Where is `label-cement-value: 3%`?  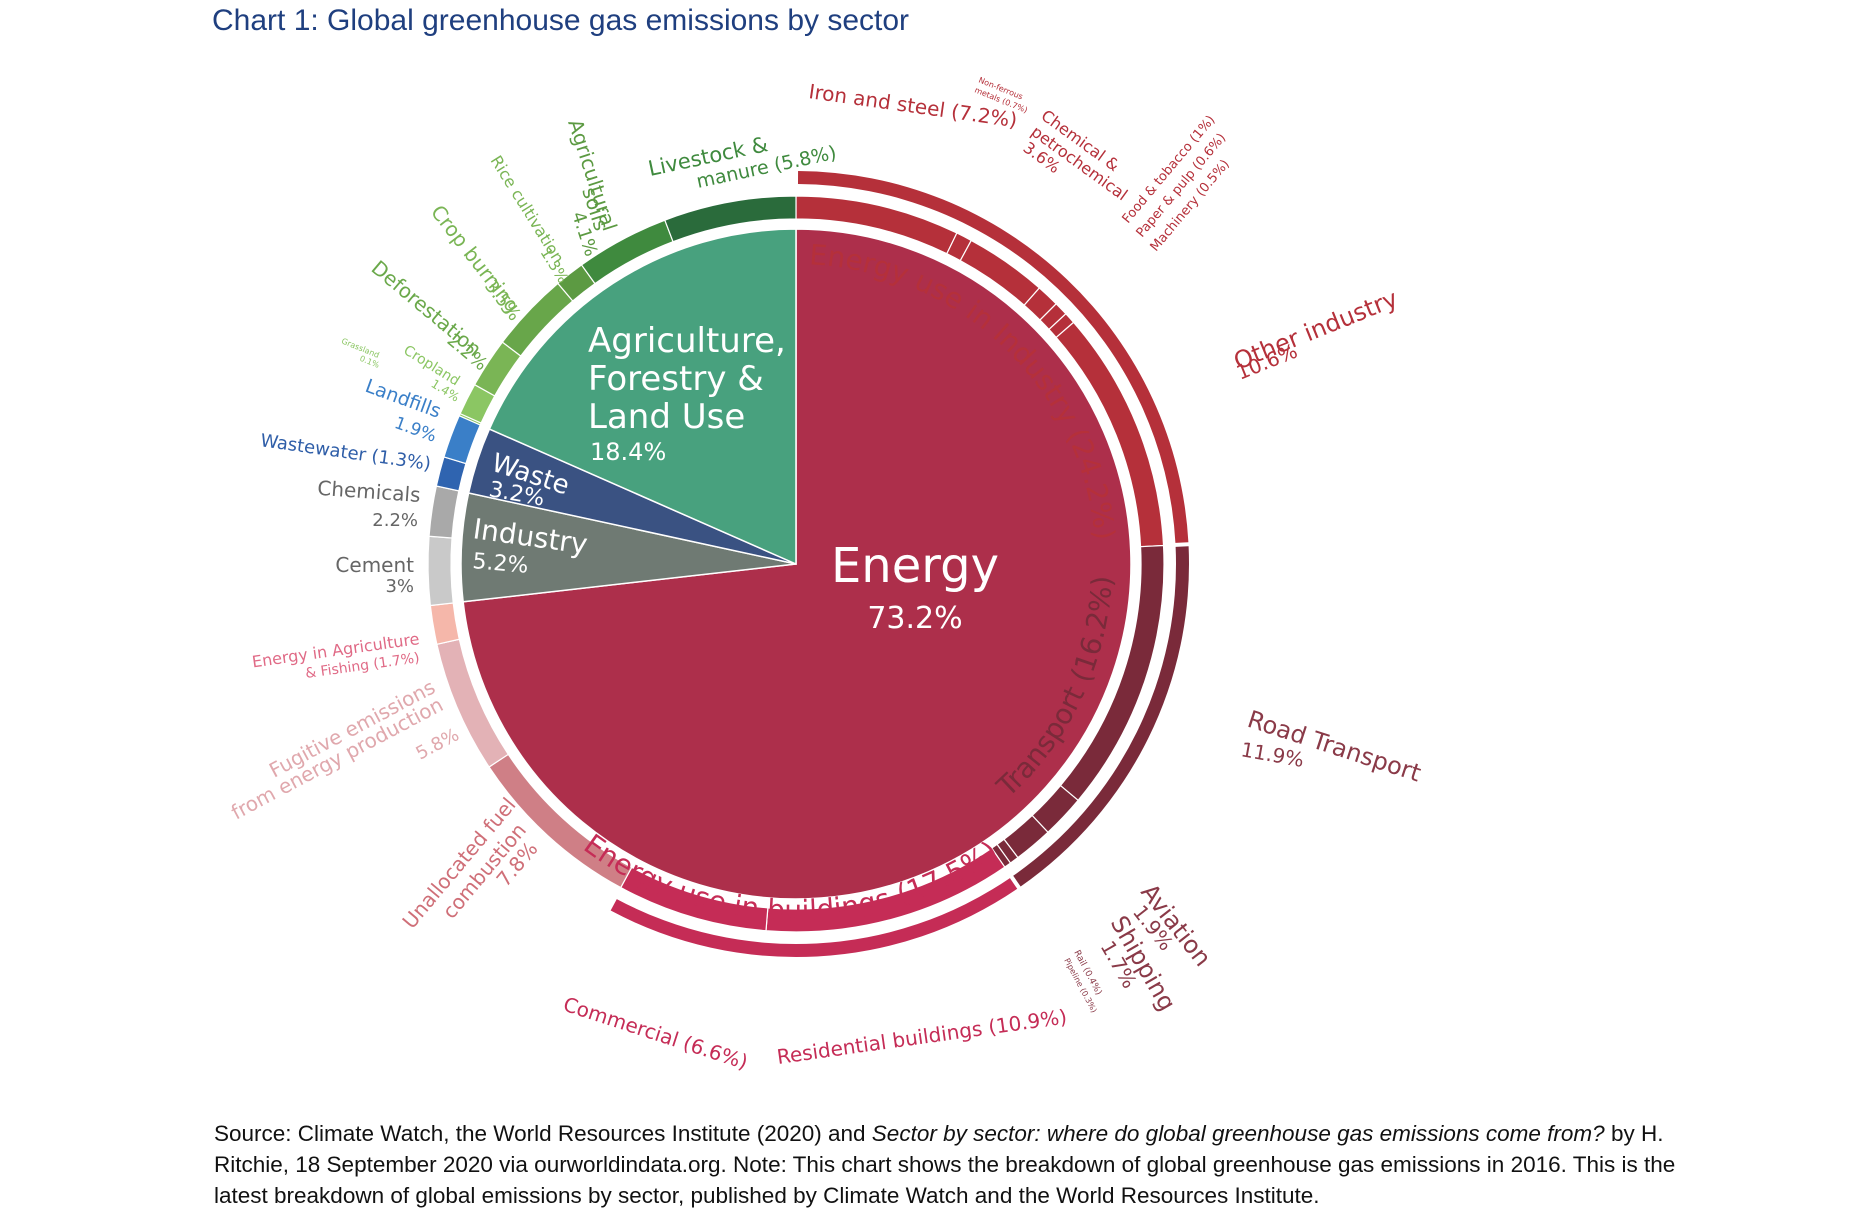 label-cement-value: 3% is located at coordinates (399, 586).